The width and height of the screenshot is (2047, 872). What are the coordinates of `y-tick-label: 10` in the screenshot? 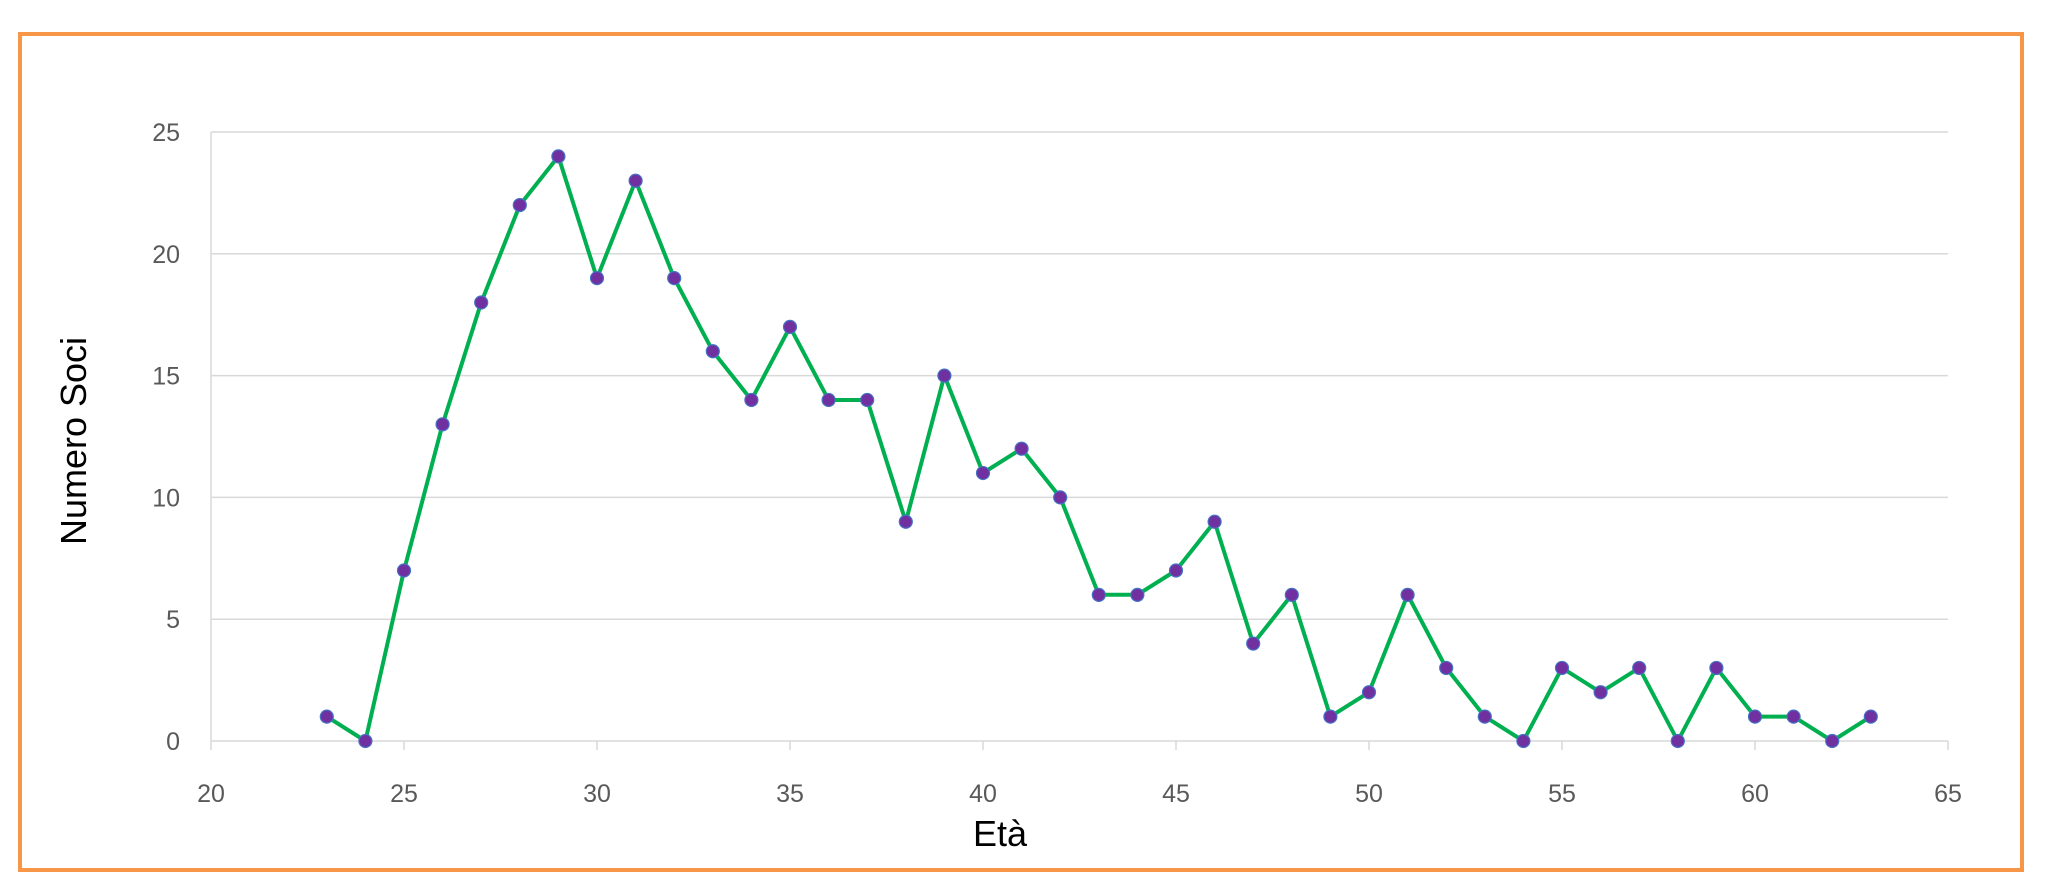 It's located at (166, 498).